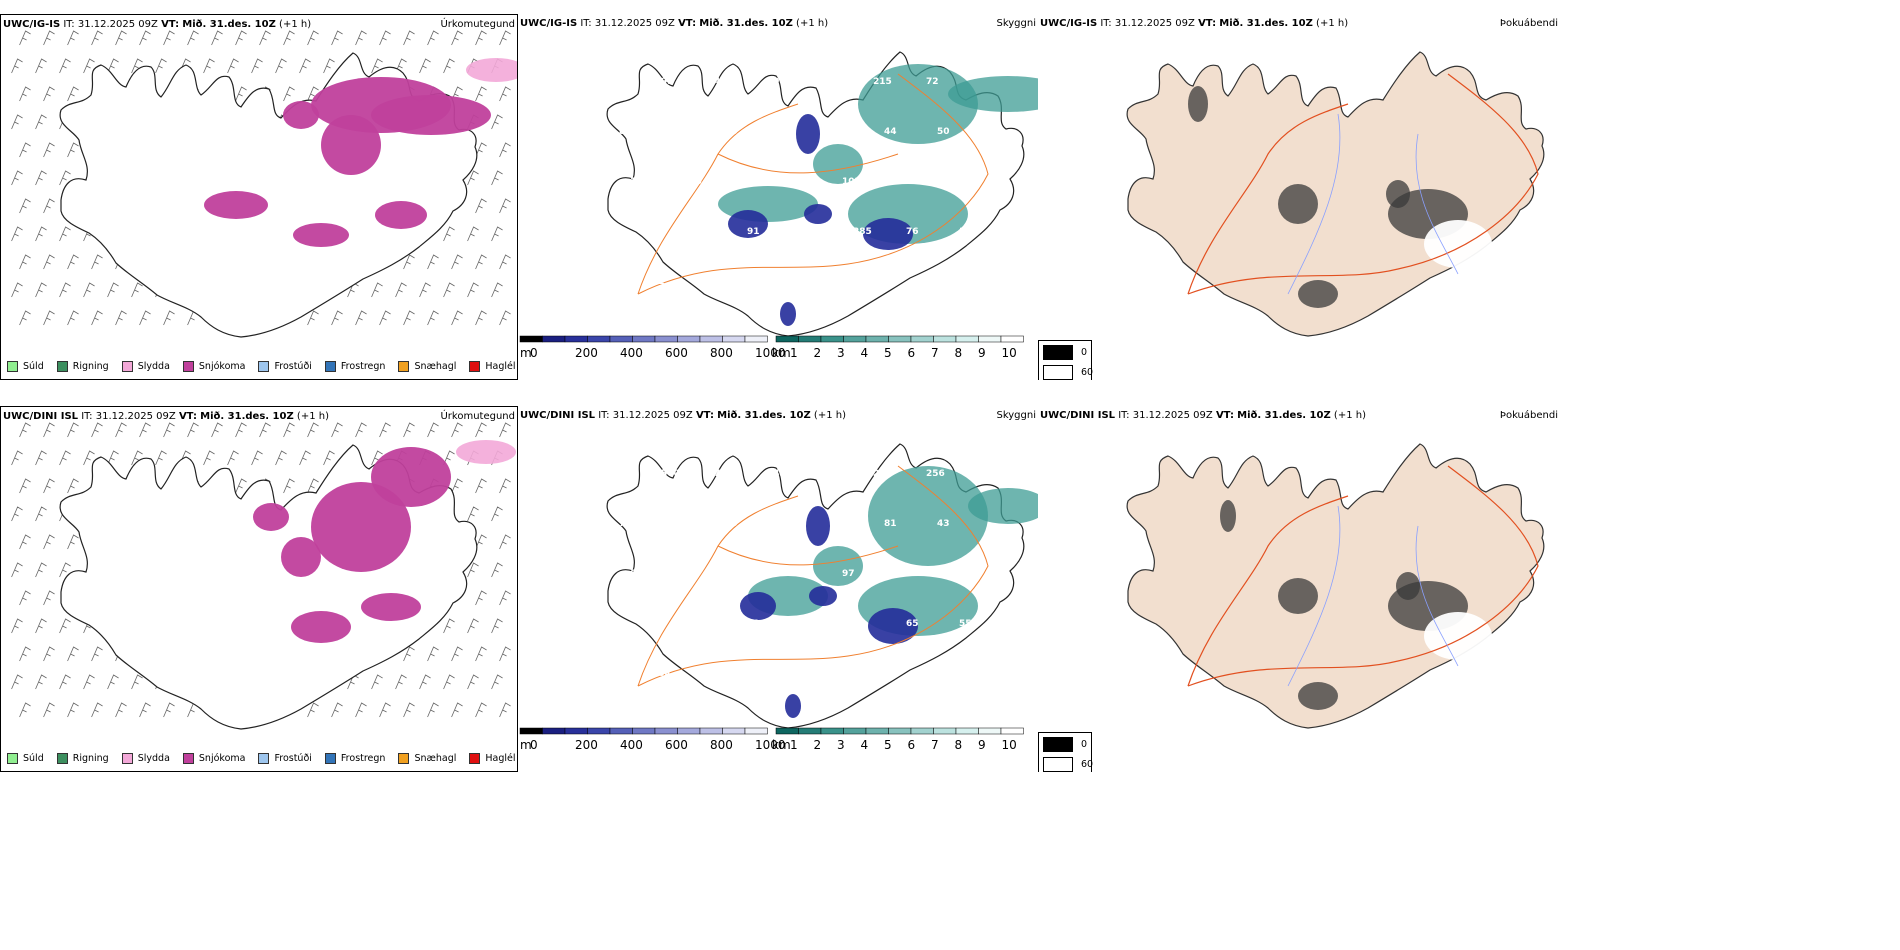  I want to click on legend-item: Frostregn, so click(355, 366).